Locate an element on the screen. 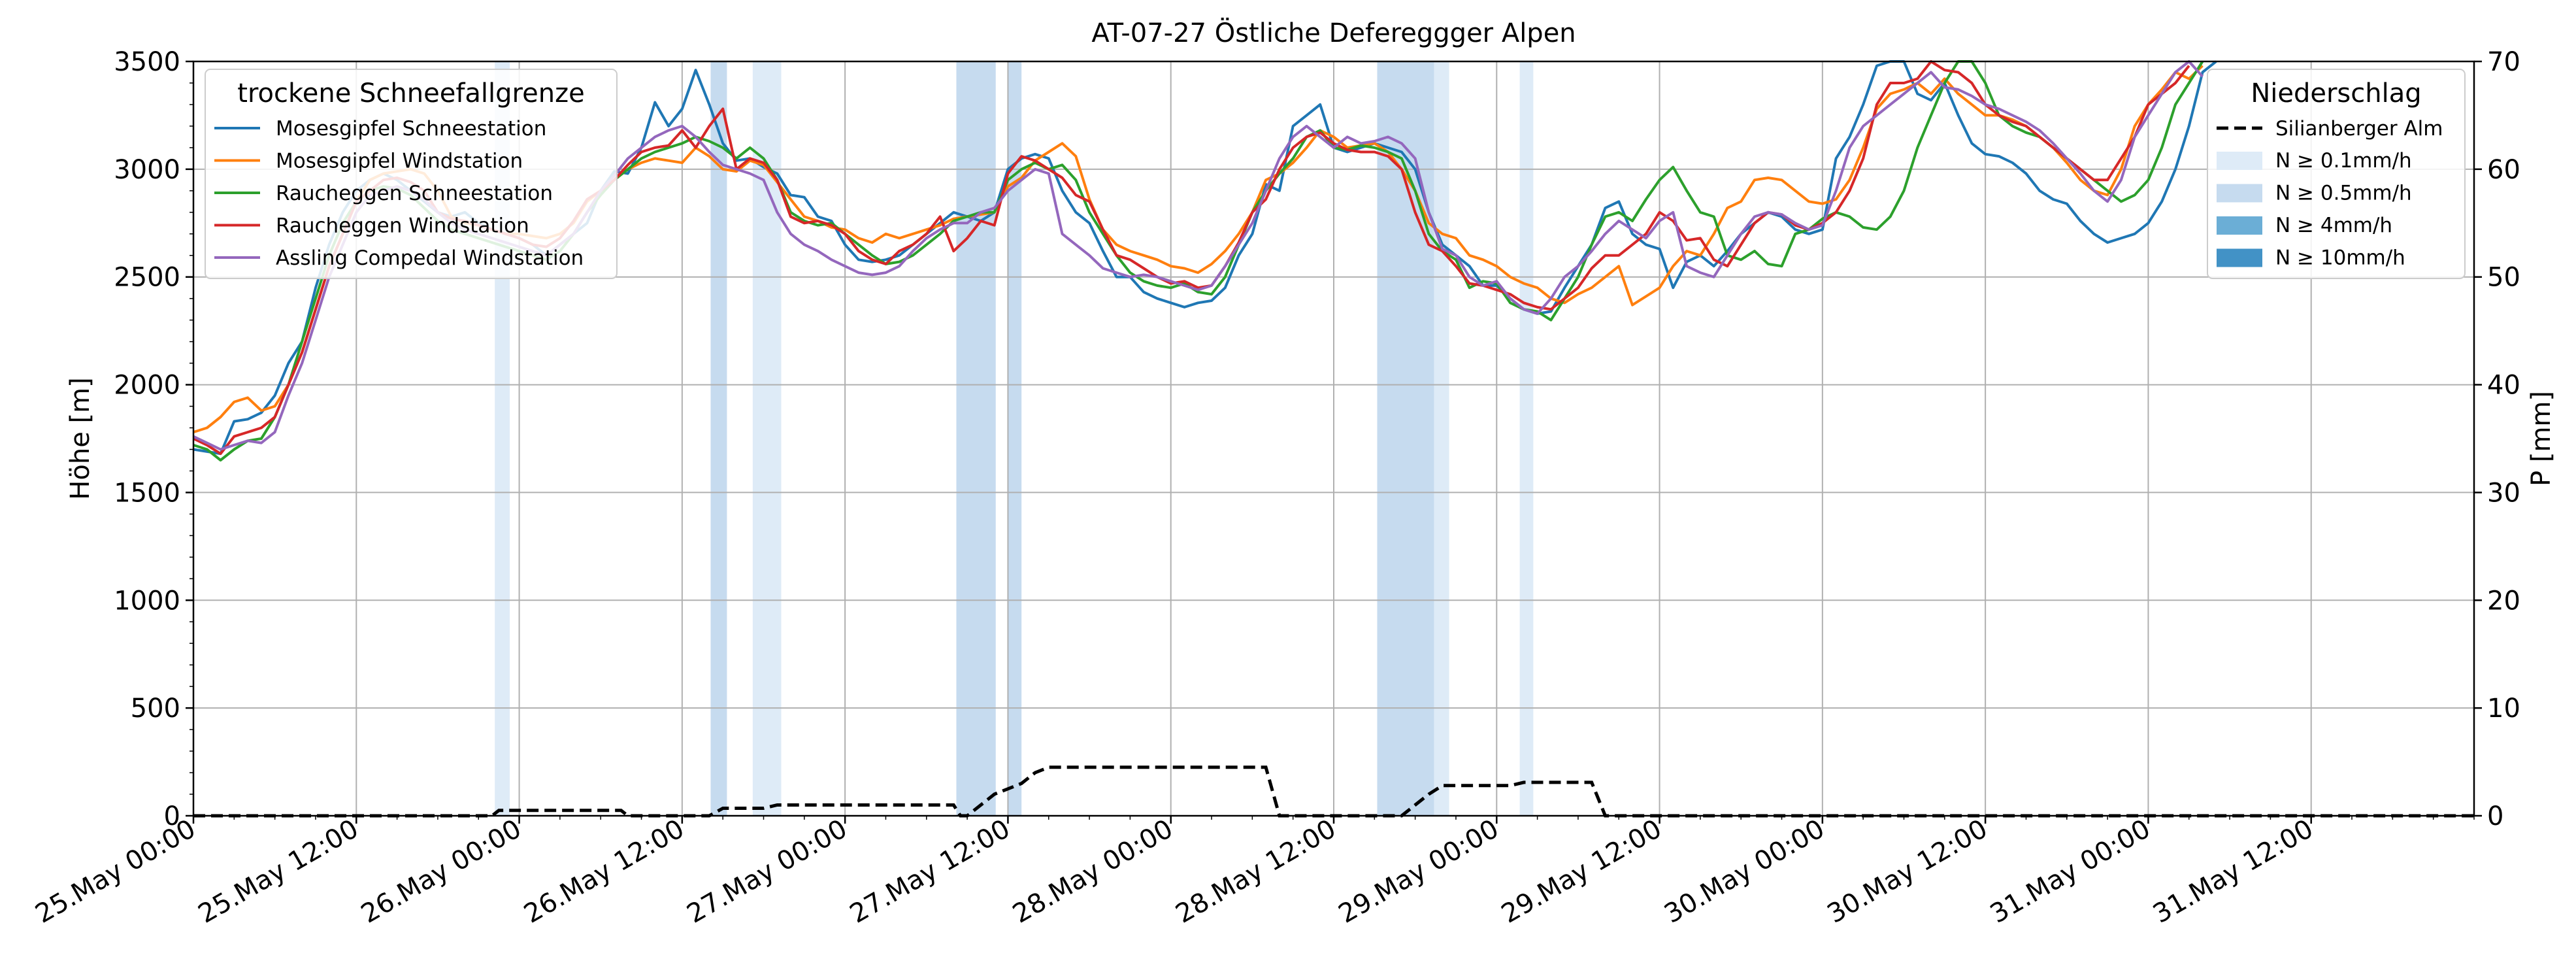  snow-legend-title: trockene Schneefallgrenze is located at coordinates (410, 93).